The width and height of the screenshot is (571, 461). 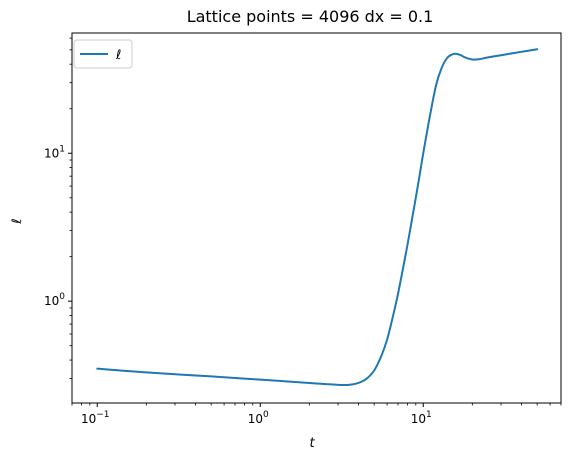 What do you see at coordinates (95, 418) in the screenshot?
I see `x-tick-label: 10⁻¹` at bounding box center [95, 418].